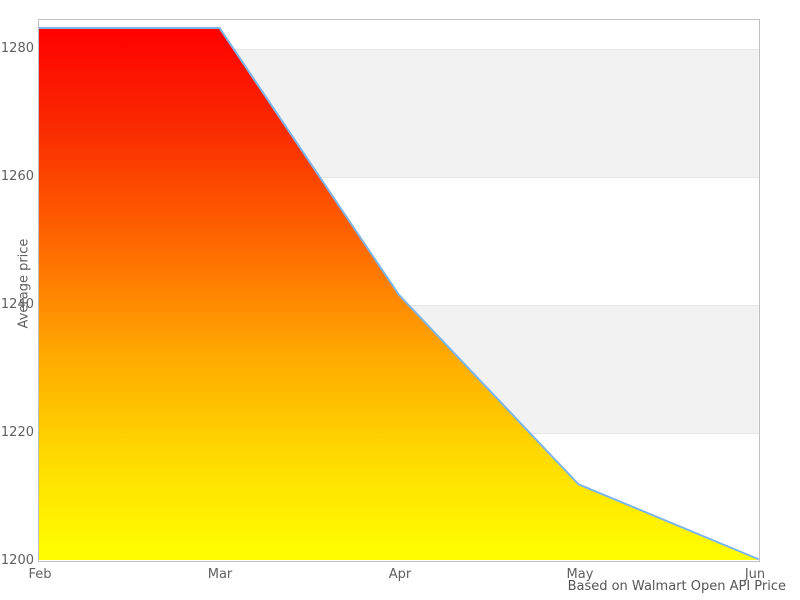  Describe the element at coordinates (755, 574) in the screenshot. I see `x-tick-label-jun: Jun` at that location.